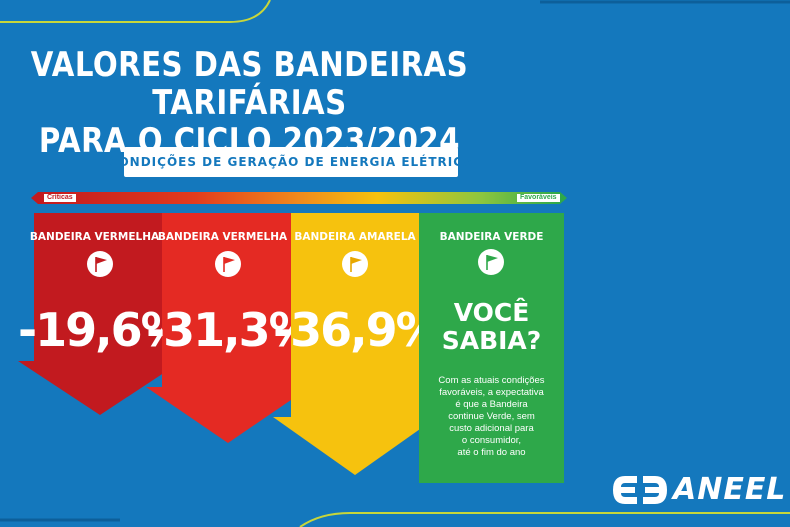 This screenshot has width=790, height=527. I want to click on arrow-bandeira-vermelha-1: BANDEIRA VERMELHA 1 -31,3%, so click(230, 328).